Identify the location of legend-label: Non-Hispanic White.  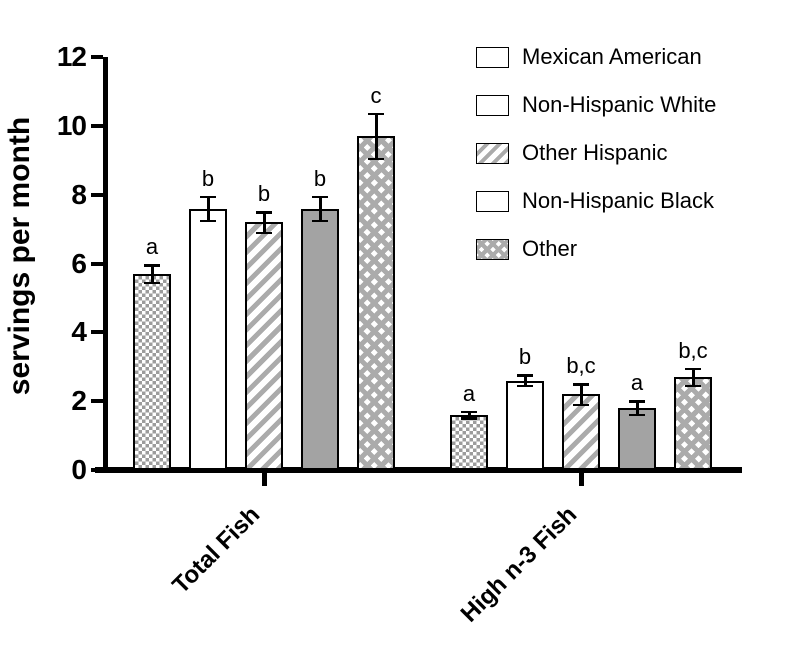
(619, 104).